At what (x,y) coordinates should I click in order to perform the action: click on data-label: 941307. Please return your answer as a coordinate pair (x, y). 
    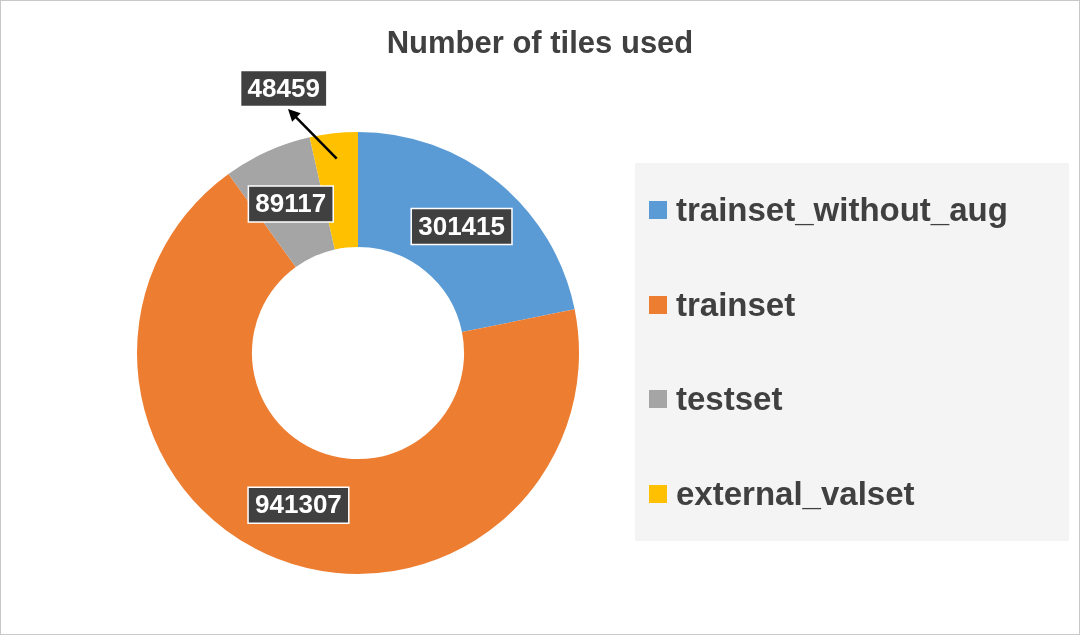
    Looking at the image, I should click on (298, 504).